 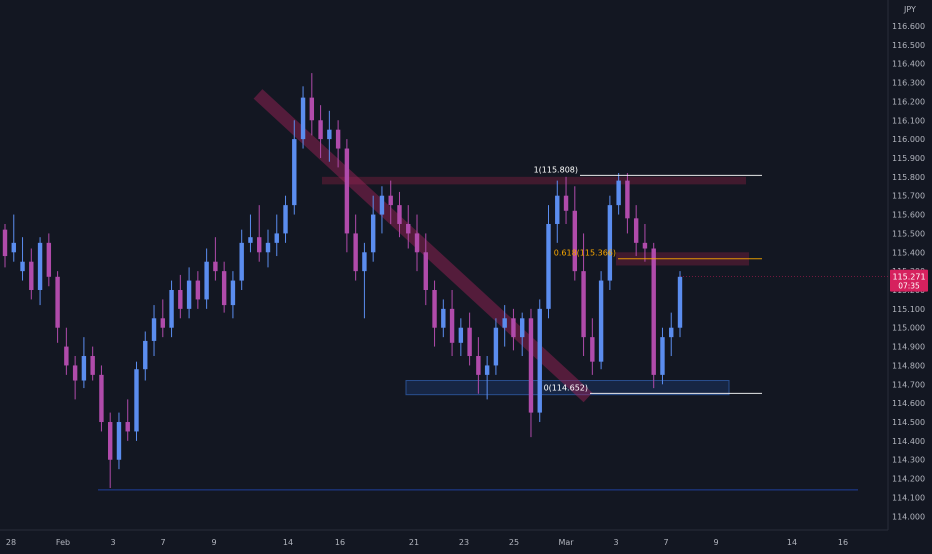 I want to click on price-tick-label: 114.700, so click(x=908, y=384).